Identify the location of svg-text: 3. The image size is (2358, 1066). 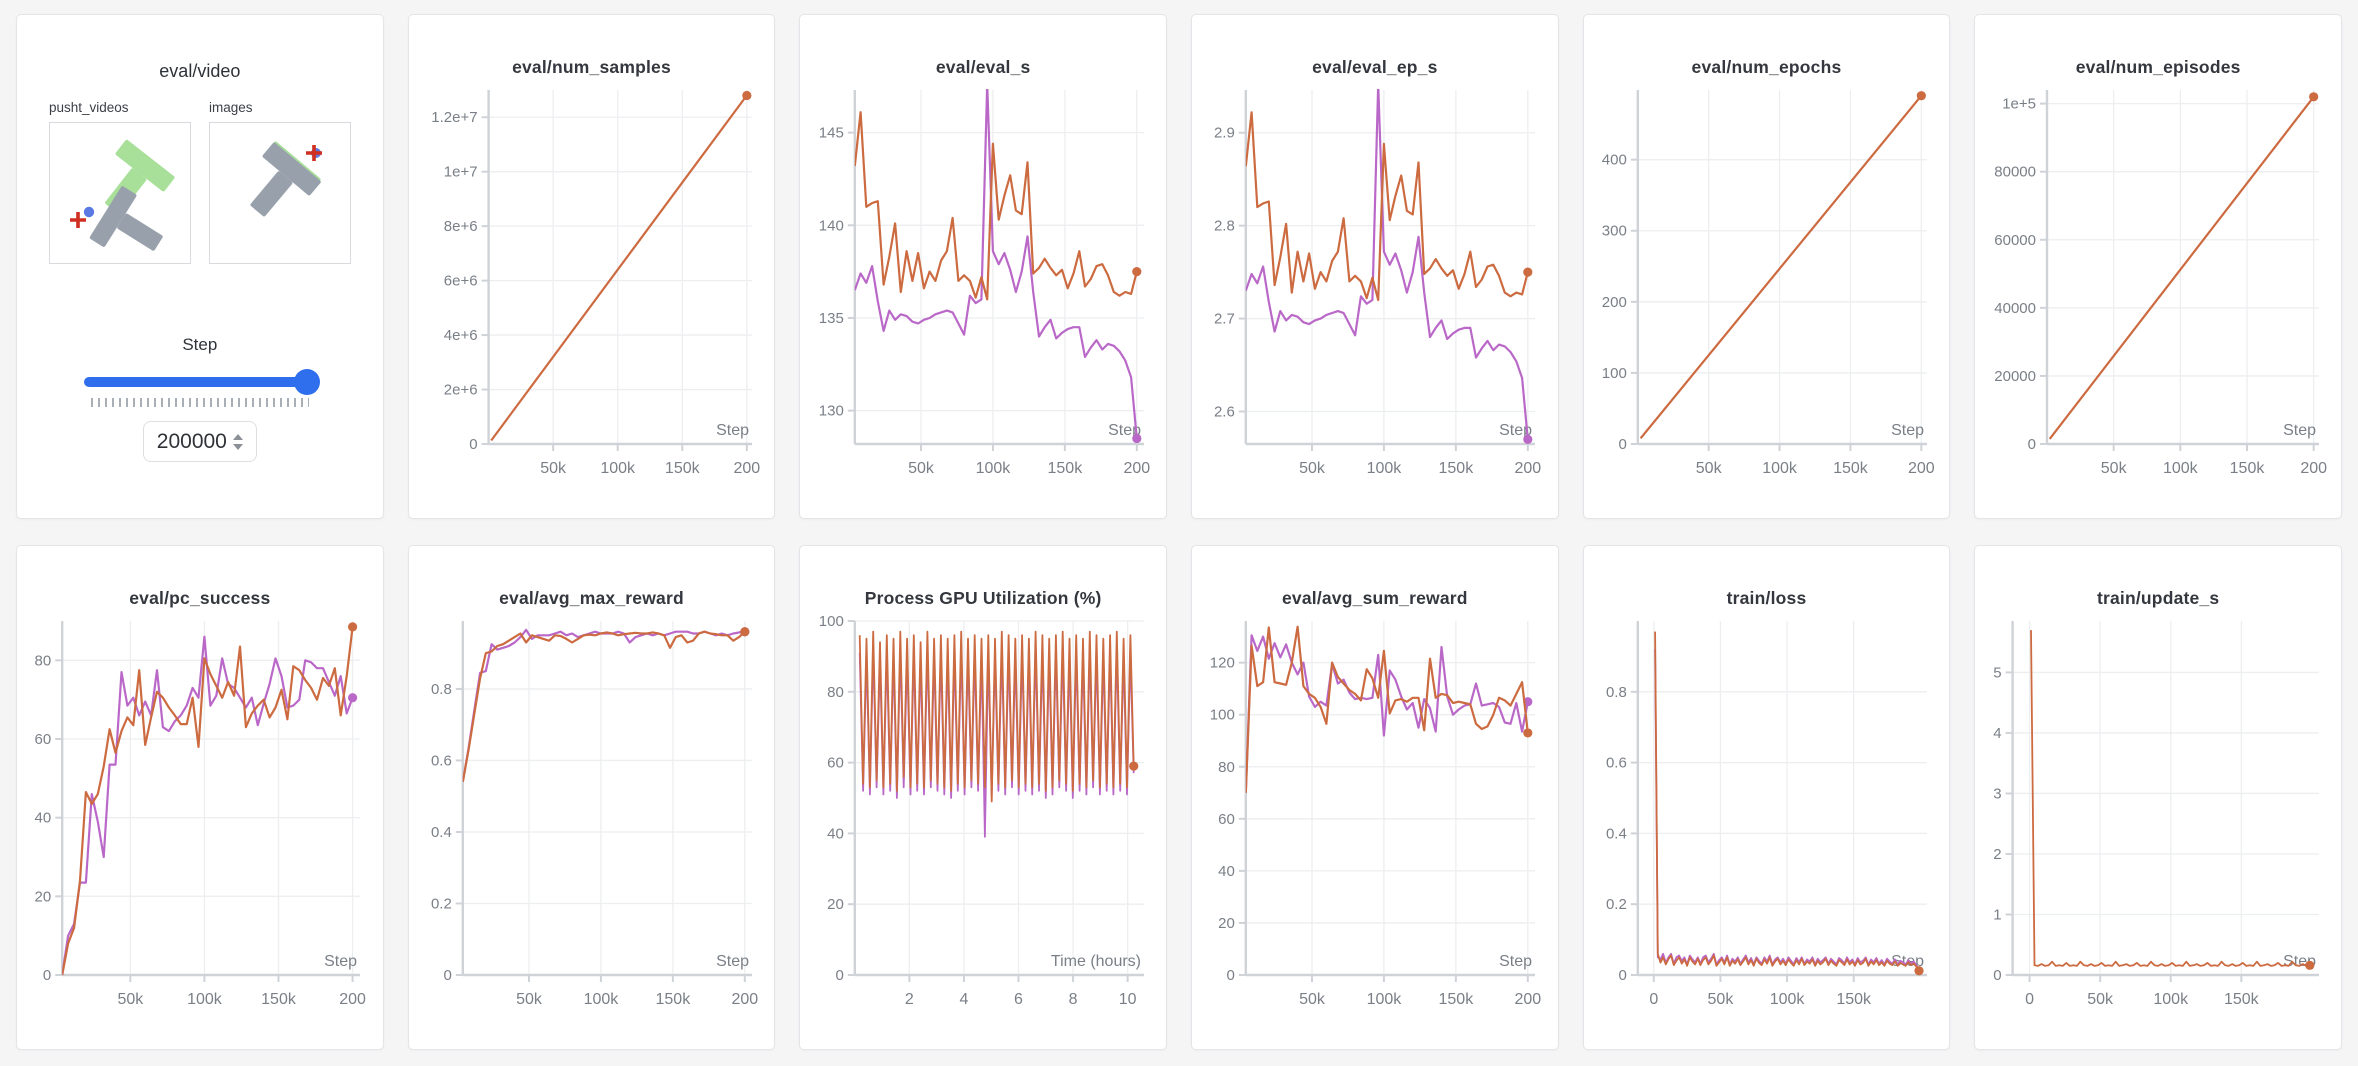
(1997, 793).